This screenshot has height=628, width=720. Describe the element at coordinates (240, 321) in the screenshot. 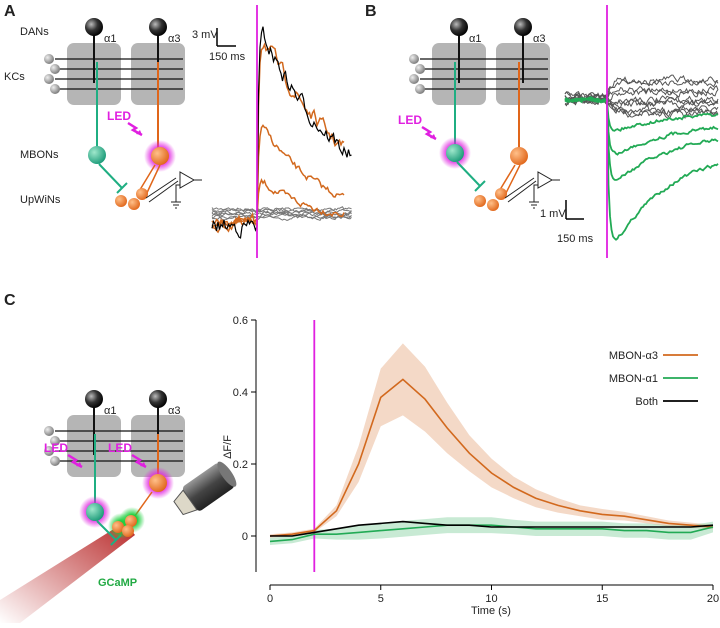

I see `y-tick-label: 0.6` at that location.